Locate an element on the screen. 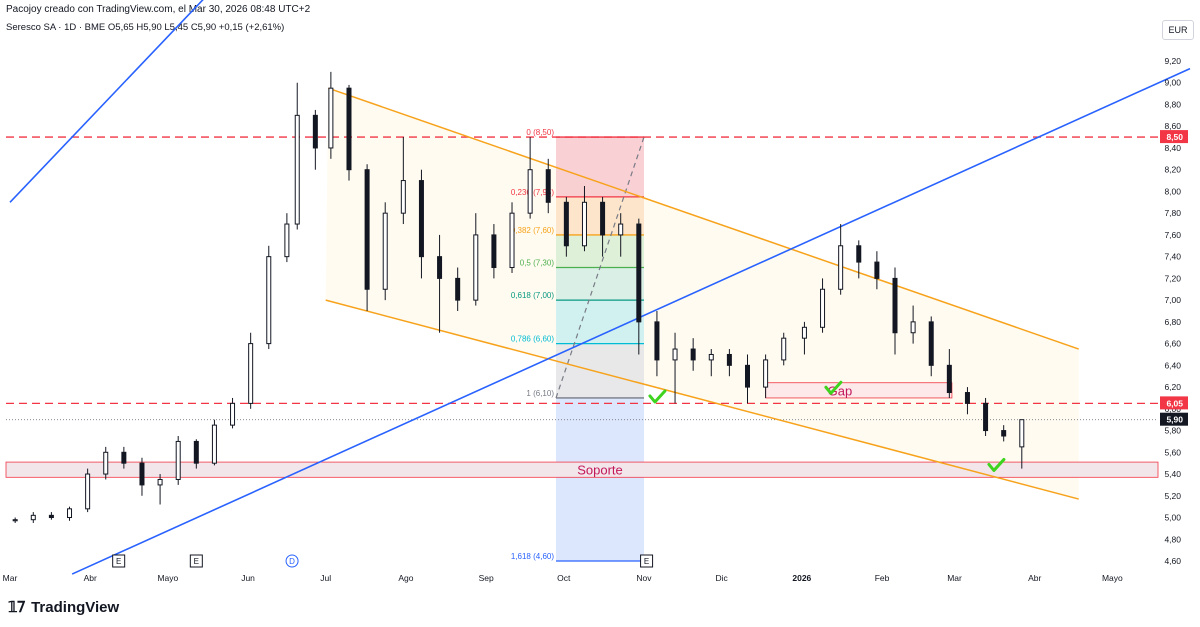 Image resolution: width=1200 pixels, height=627 pixels. y-tick-label: 6,80 is located at coordinates (1172, 322).